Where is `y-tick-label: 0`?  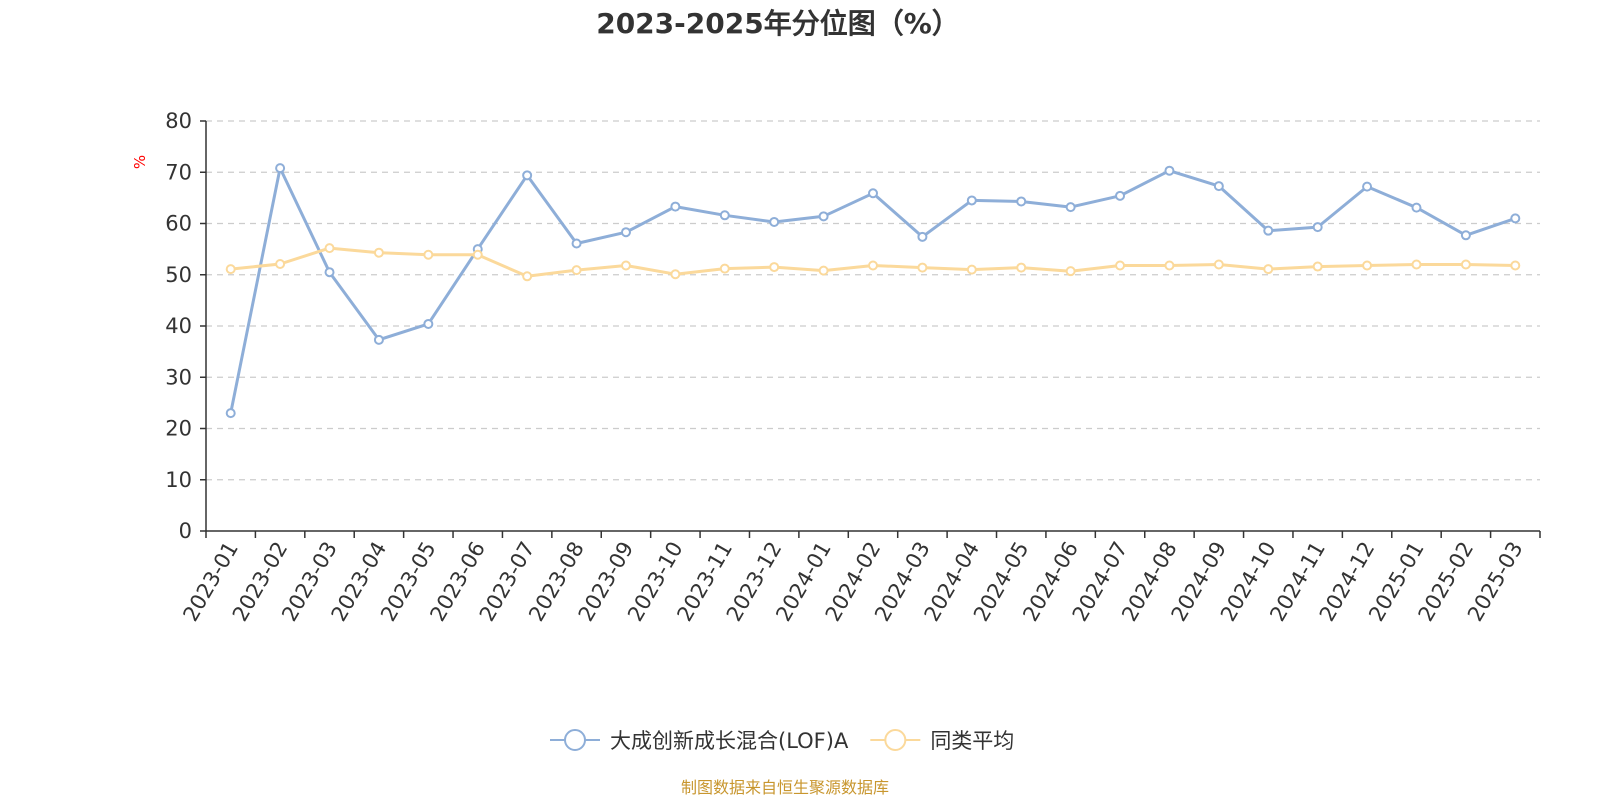 y-tick-label: 0 is located at coordinates (185, 531).